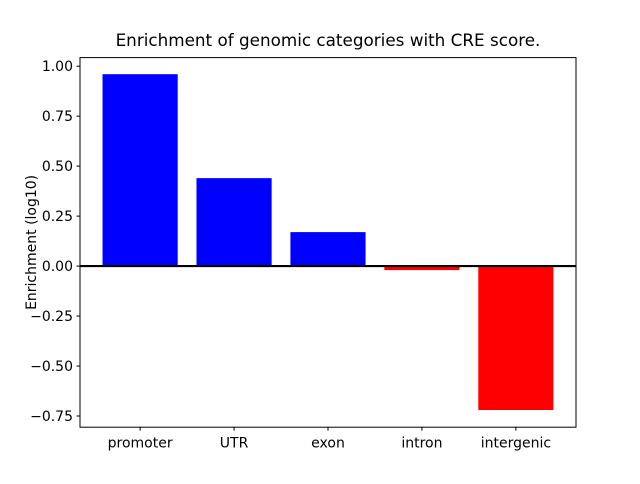 Image resolution: width=640 pixels, height=484 pixels. I want to click on bar-promoter, so click(140, 170).